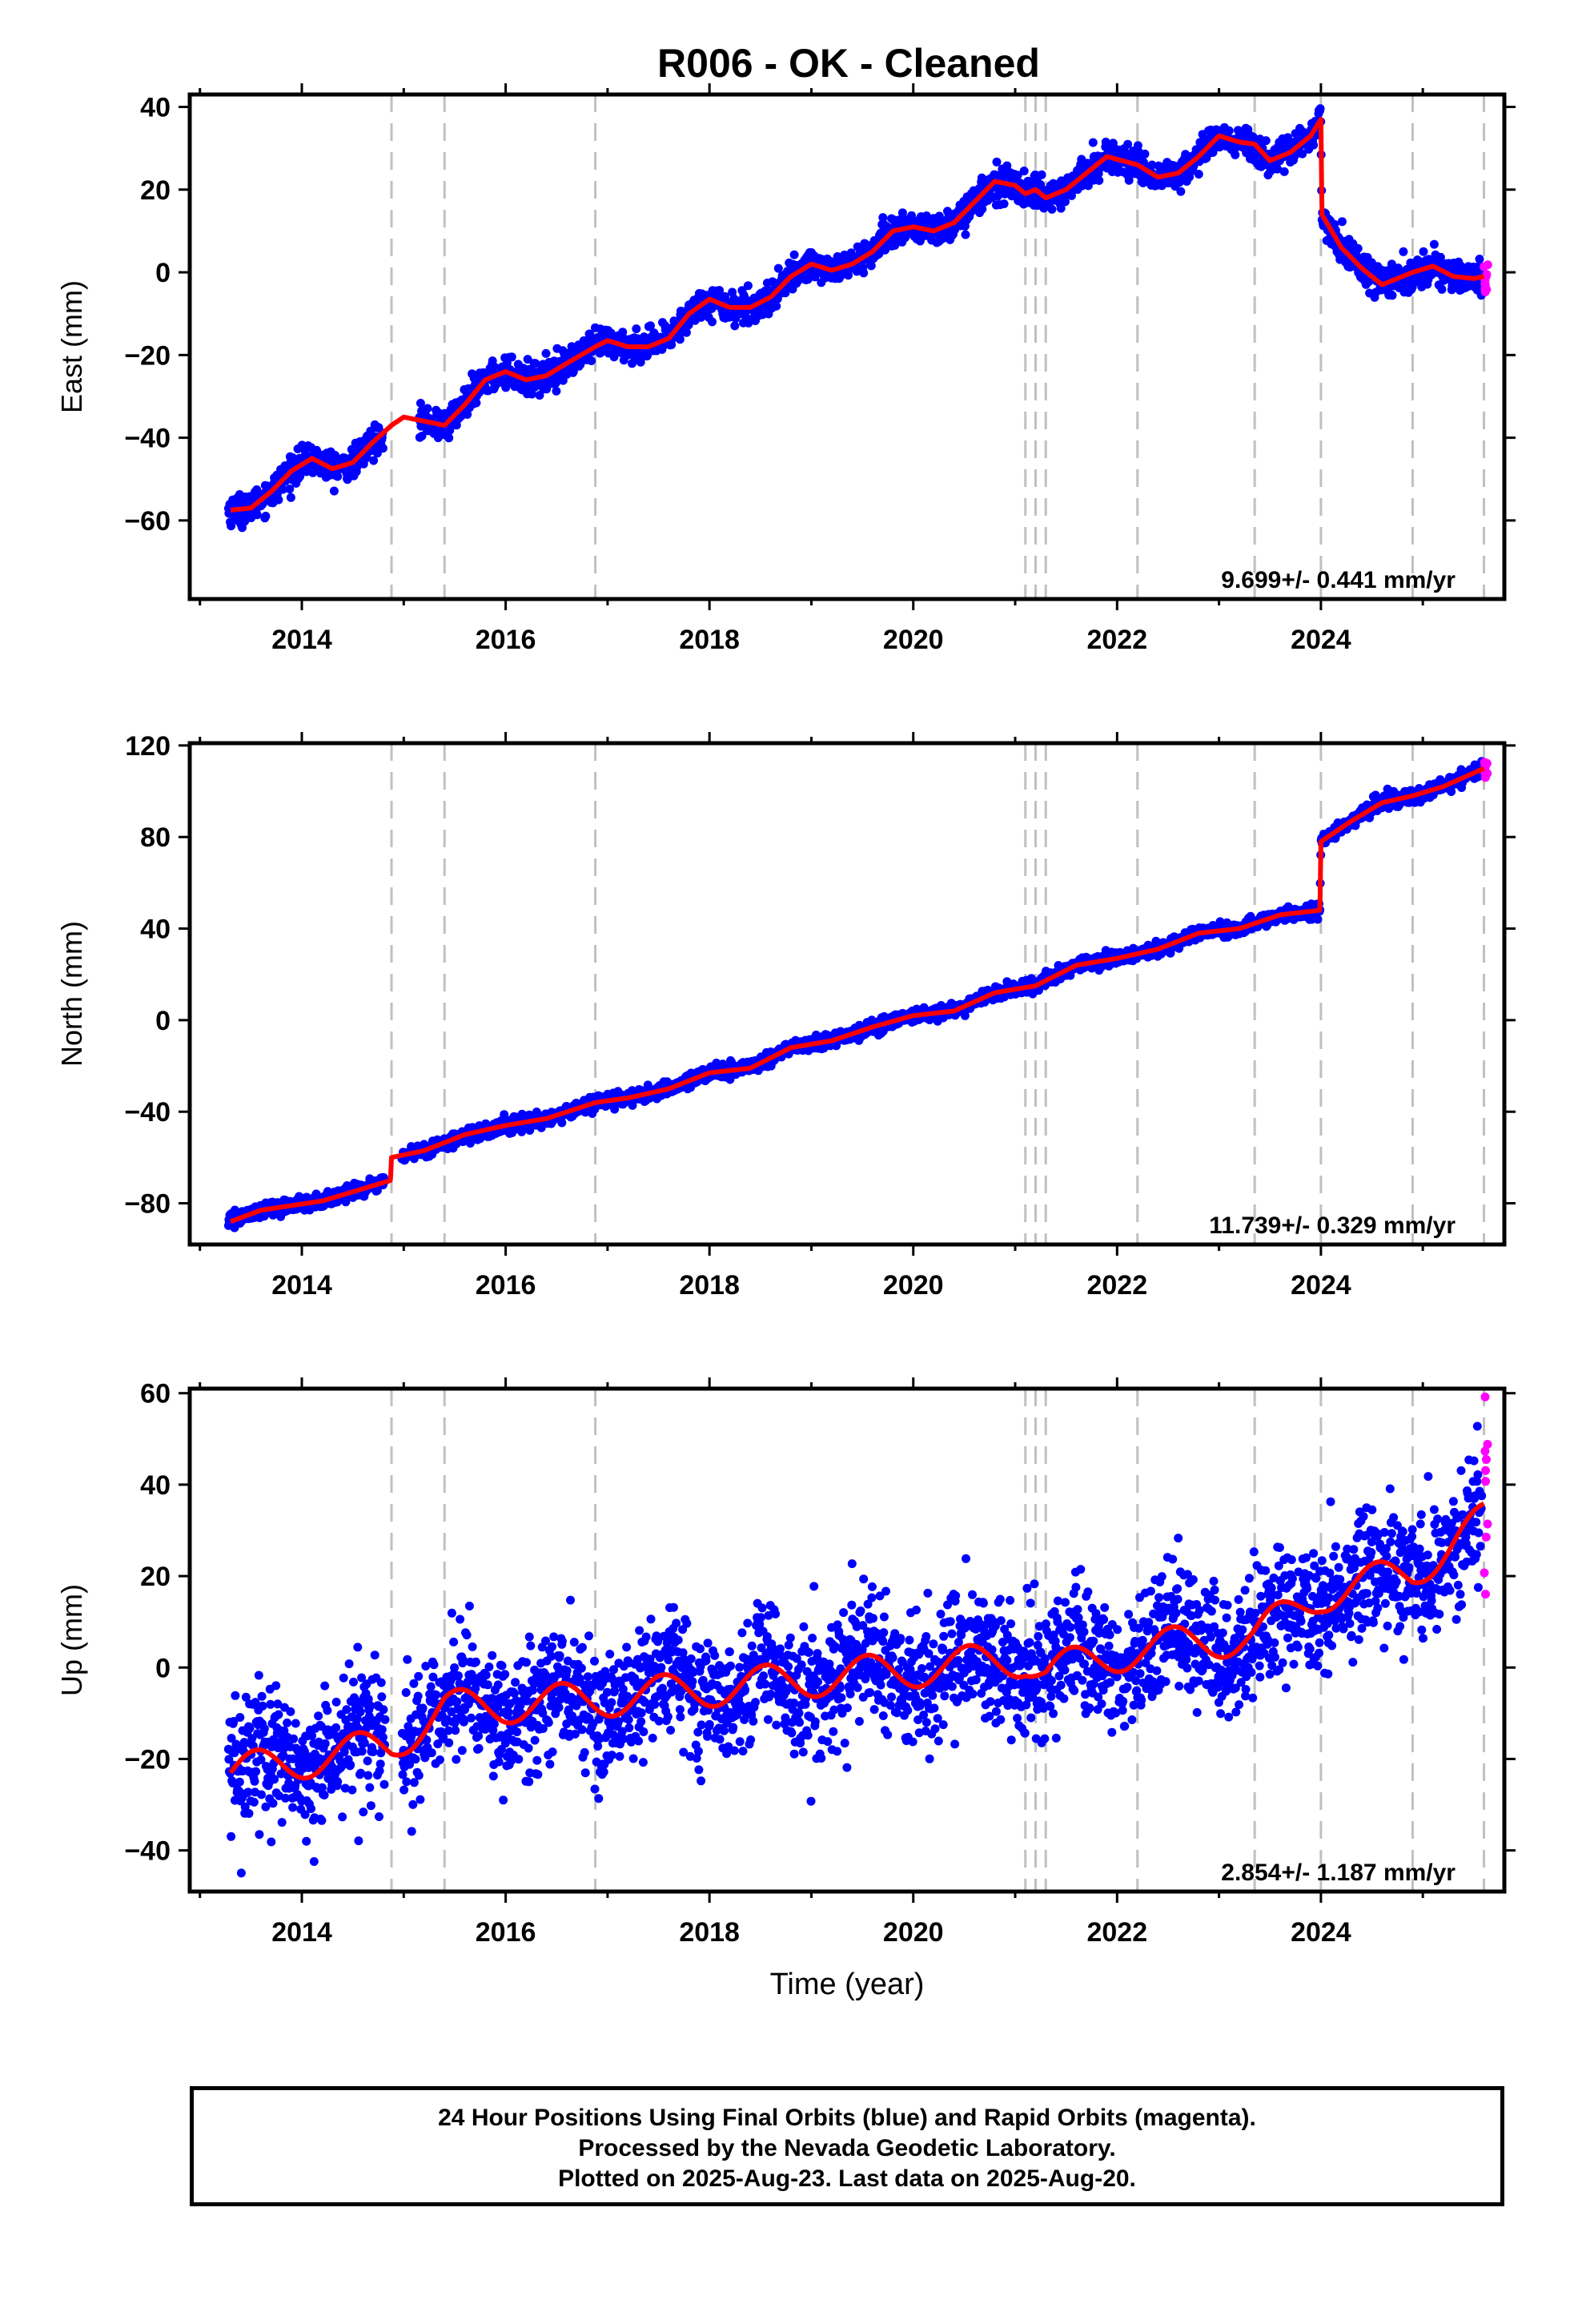 The height and width of the screenshot is (2324, 1582). Describe the element at coordinates (163, 273) in the screenshot. I see `y-tick-label: 0` at that location.